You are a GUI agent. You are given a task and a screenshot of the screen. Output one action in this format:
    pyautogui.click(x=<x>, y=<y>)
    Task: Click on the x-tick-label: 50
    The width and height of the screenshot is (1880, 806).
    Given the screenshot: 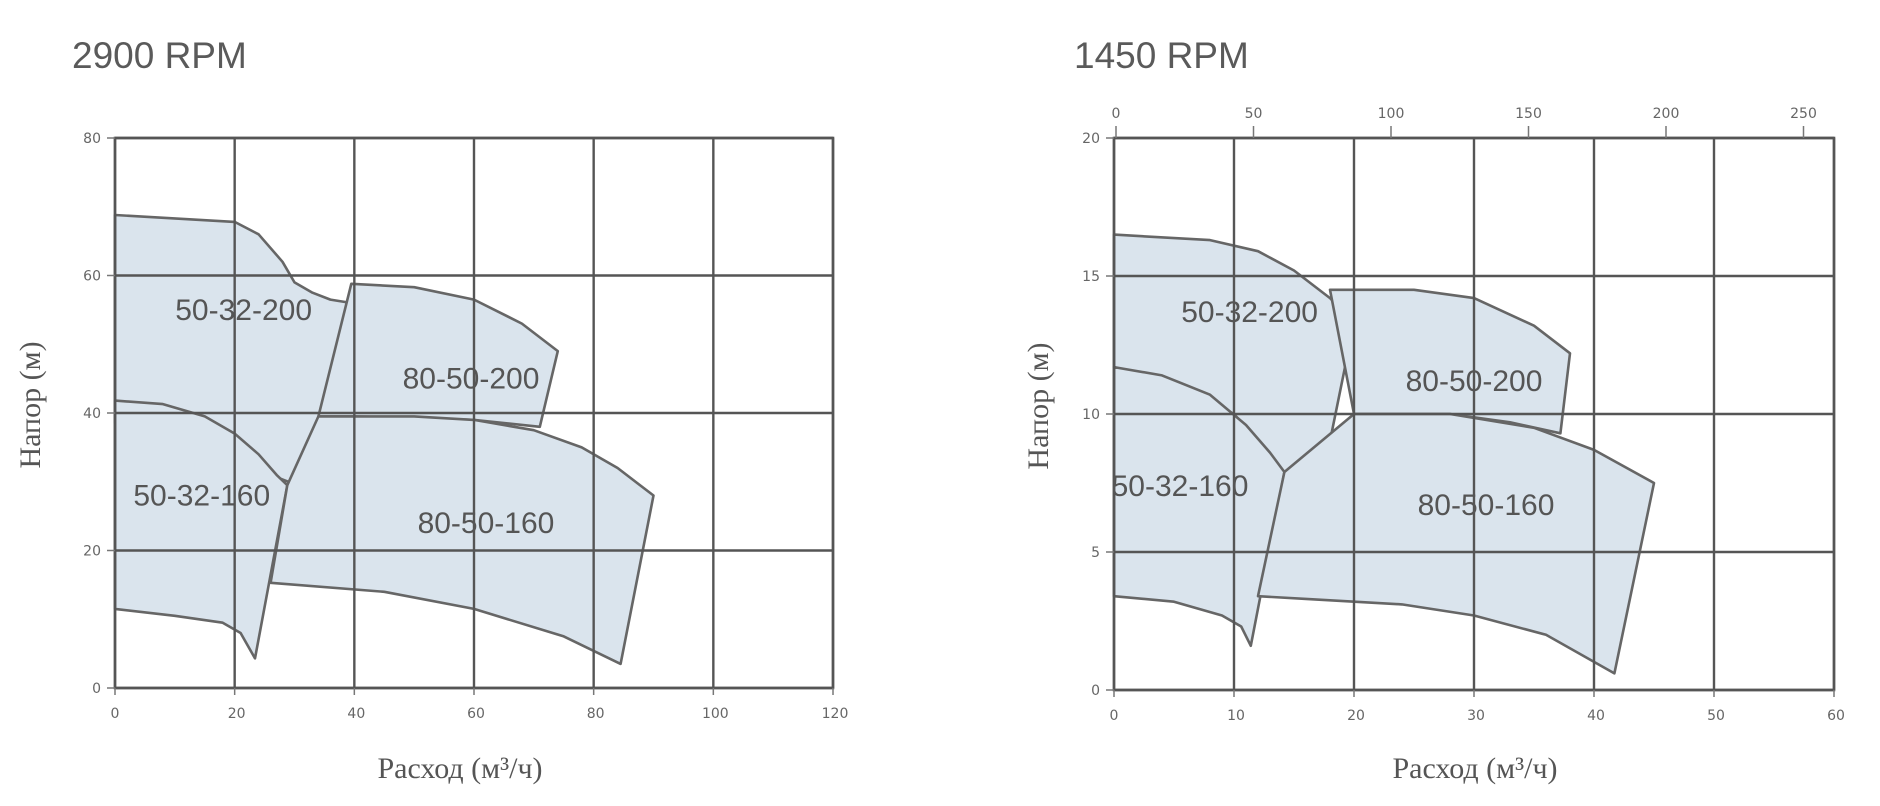 What is the action you would take?
    pyautogui.click(x=1716, y=716)
    